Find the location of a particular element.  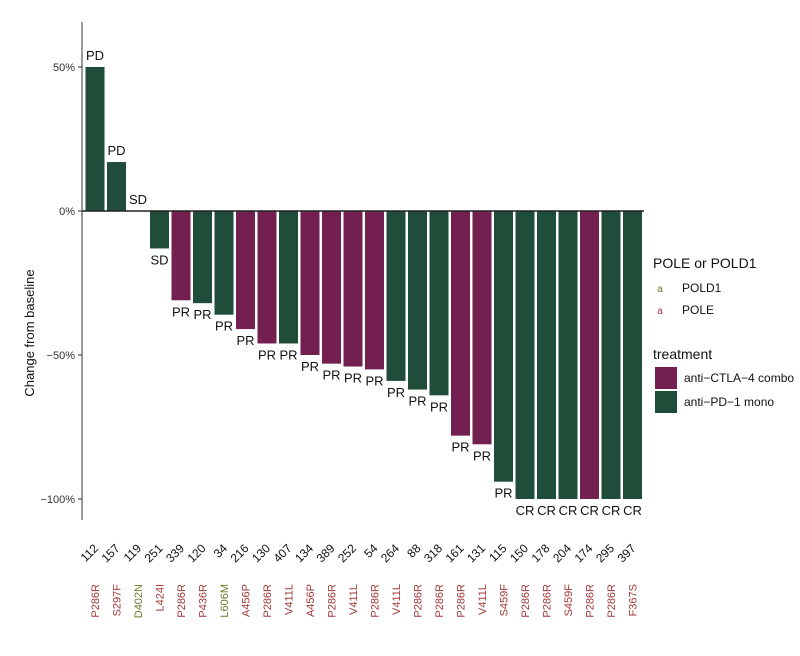

y-axis: 50% 0% −50% −100% is located at coordinates (61, 271).